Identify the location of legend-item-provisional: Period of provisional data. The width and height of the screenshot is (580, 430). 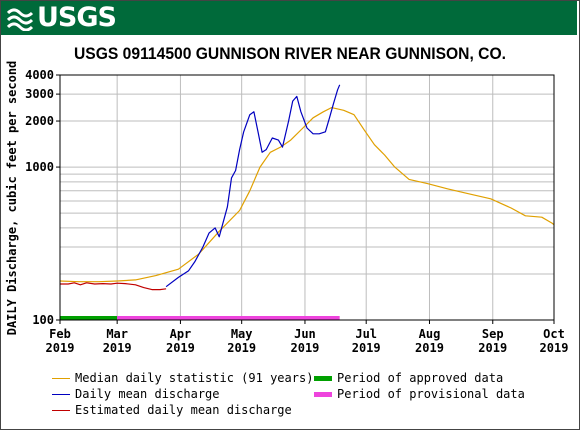
(419, 394).